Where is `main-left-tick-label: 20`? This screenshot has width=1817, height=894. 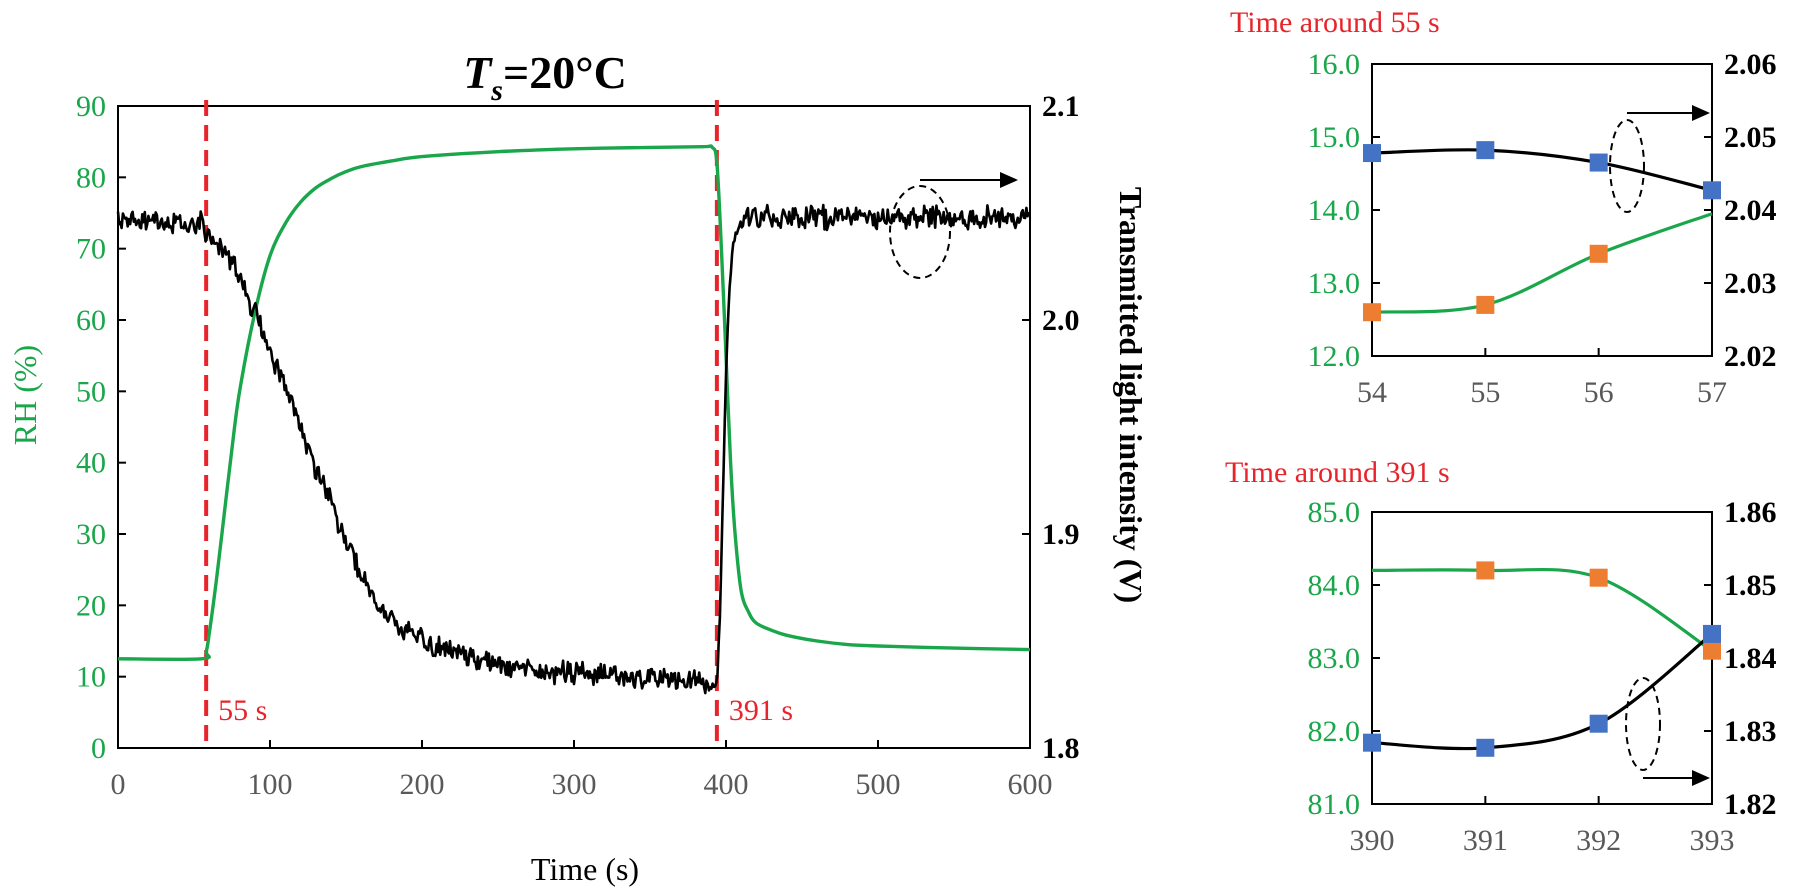 main-left-tick-label: 20 is located at coordinates (91, 605).